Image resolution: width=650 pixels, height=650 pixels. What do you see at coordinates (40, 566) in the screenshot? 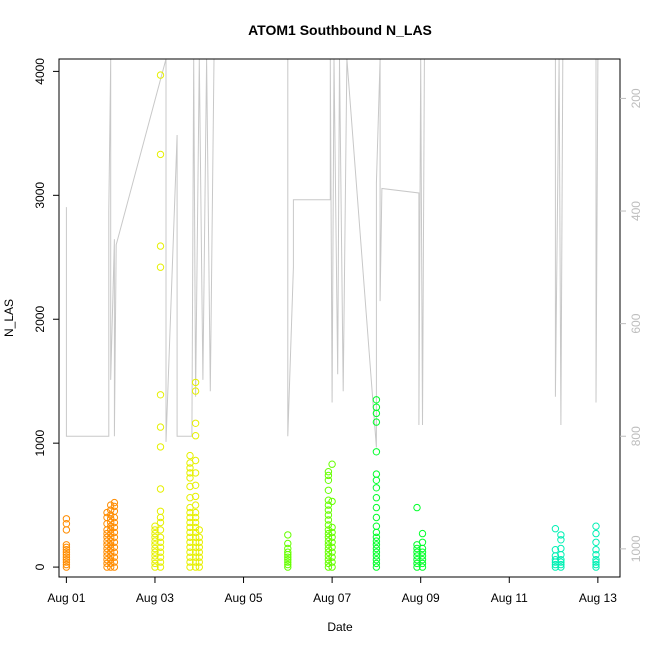
I see `y-tick-label: 0` at bounding box center [40, 566].